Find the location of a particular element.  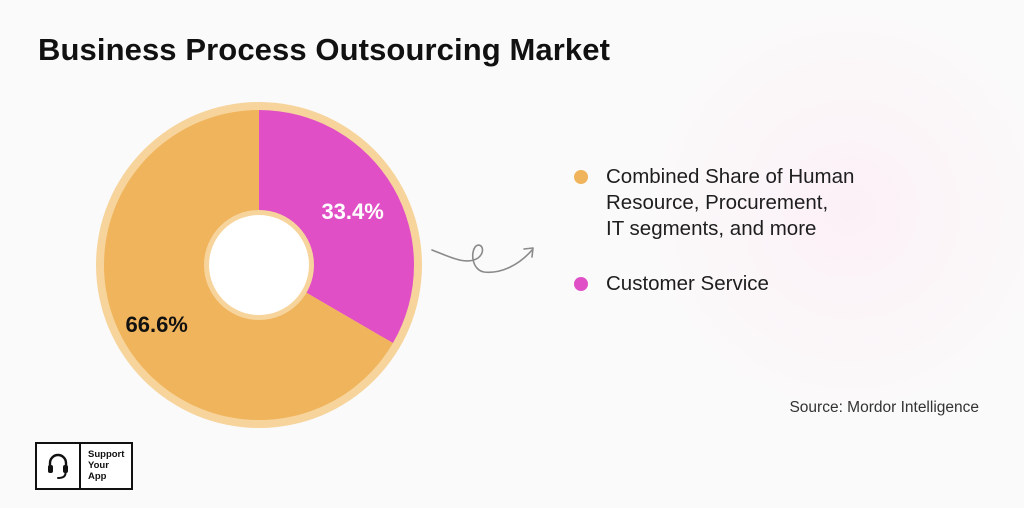

slice-data-label: 33.4% is located at coordinates (352, 211).